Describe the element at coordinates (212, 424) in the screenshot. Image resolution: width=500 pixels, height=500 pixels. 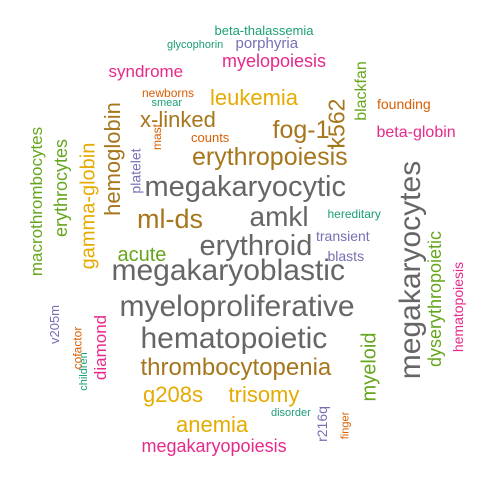
I see `word-anemia: anemia` at that location.